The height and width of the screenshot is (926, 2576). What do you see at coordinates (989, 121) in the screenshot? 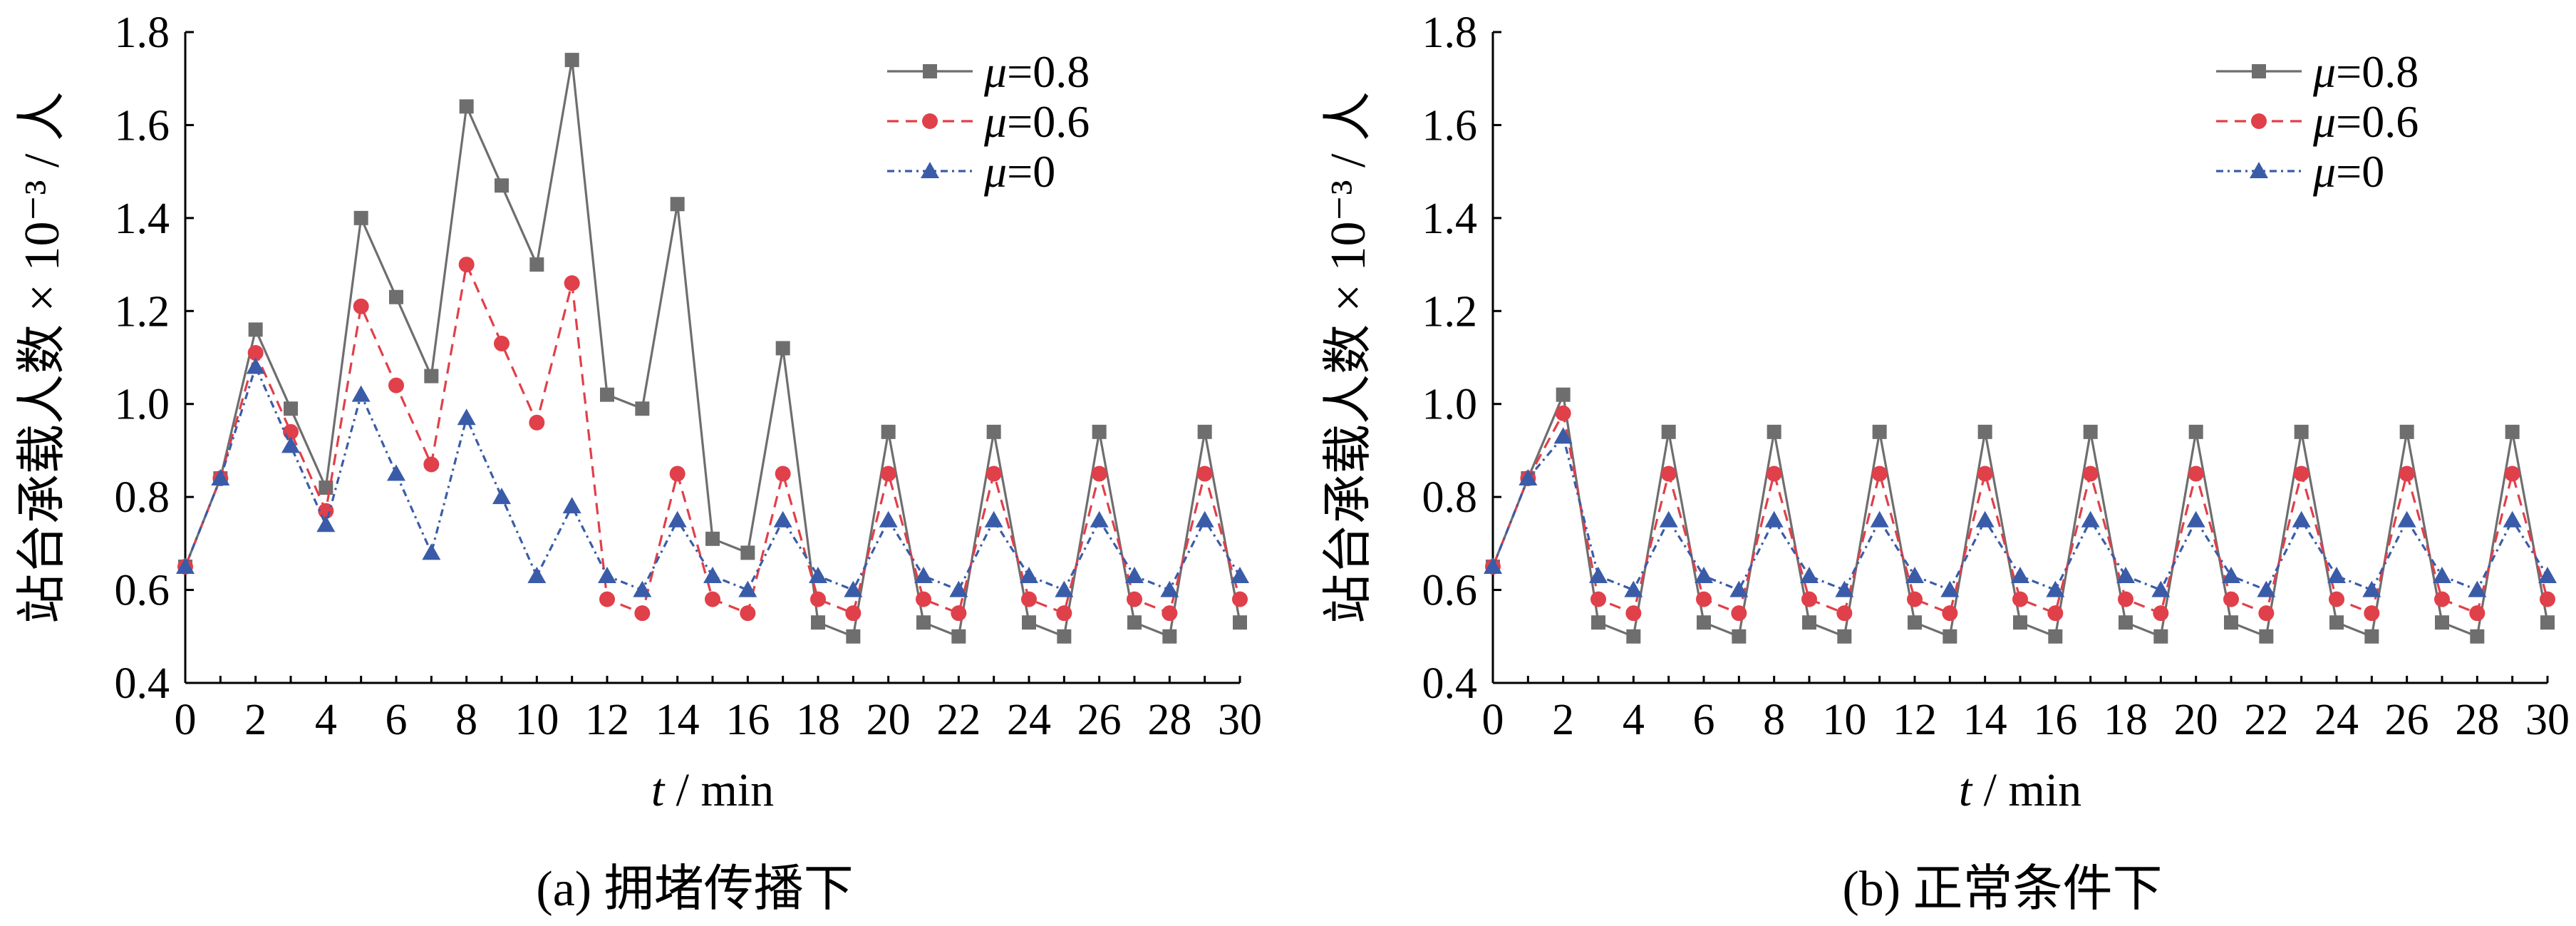
I see `legend: μ=0.8μ=0.6μ=0` at bounding box center [989, 121].